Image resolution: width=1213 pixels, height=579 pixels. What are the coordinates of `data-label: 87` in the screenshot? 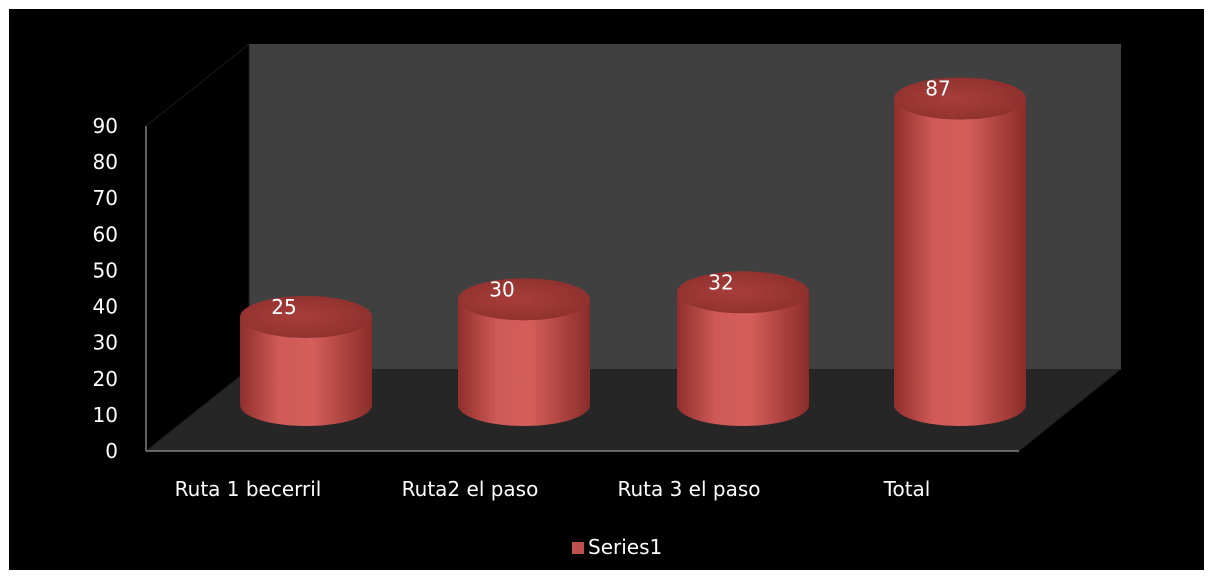 It's located at (937, 89).